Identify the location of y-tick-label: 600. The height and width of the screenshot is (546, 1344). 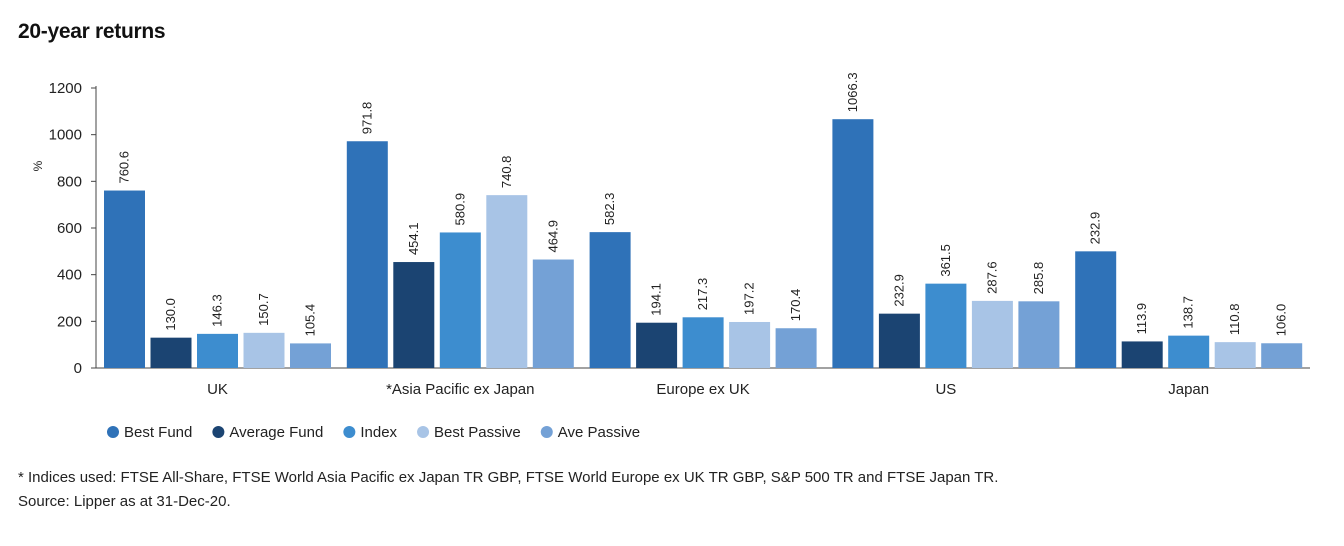
(69, 228).